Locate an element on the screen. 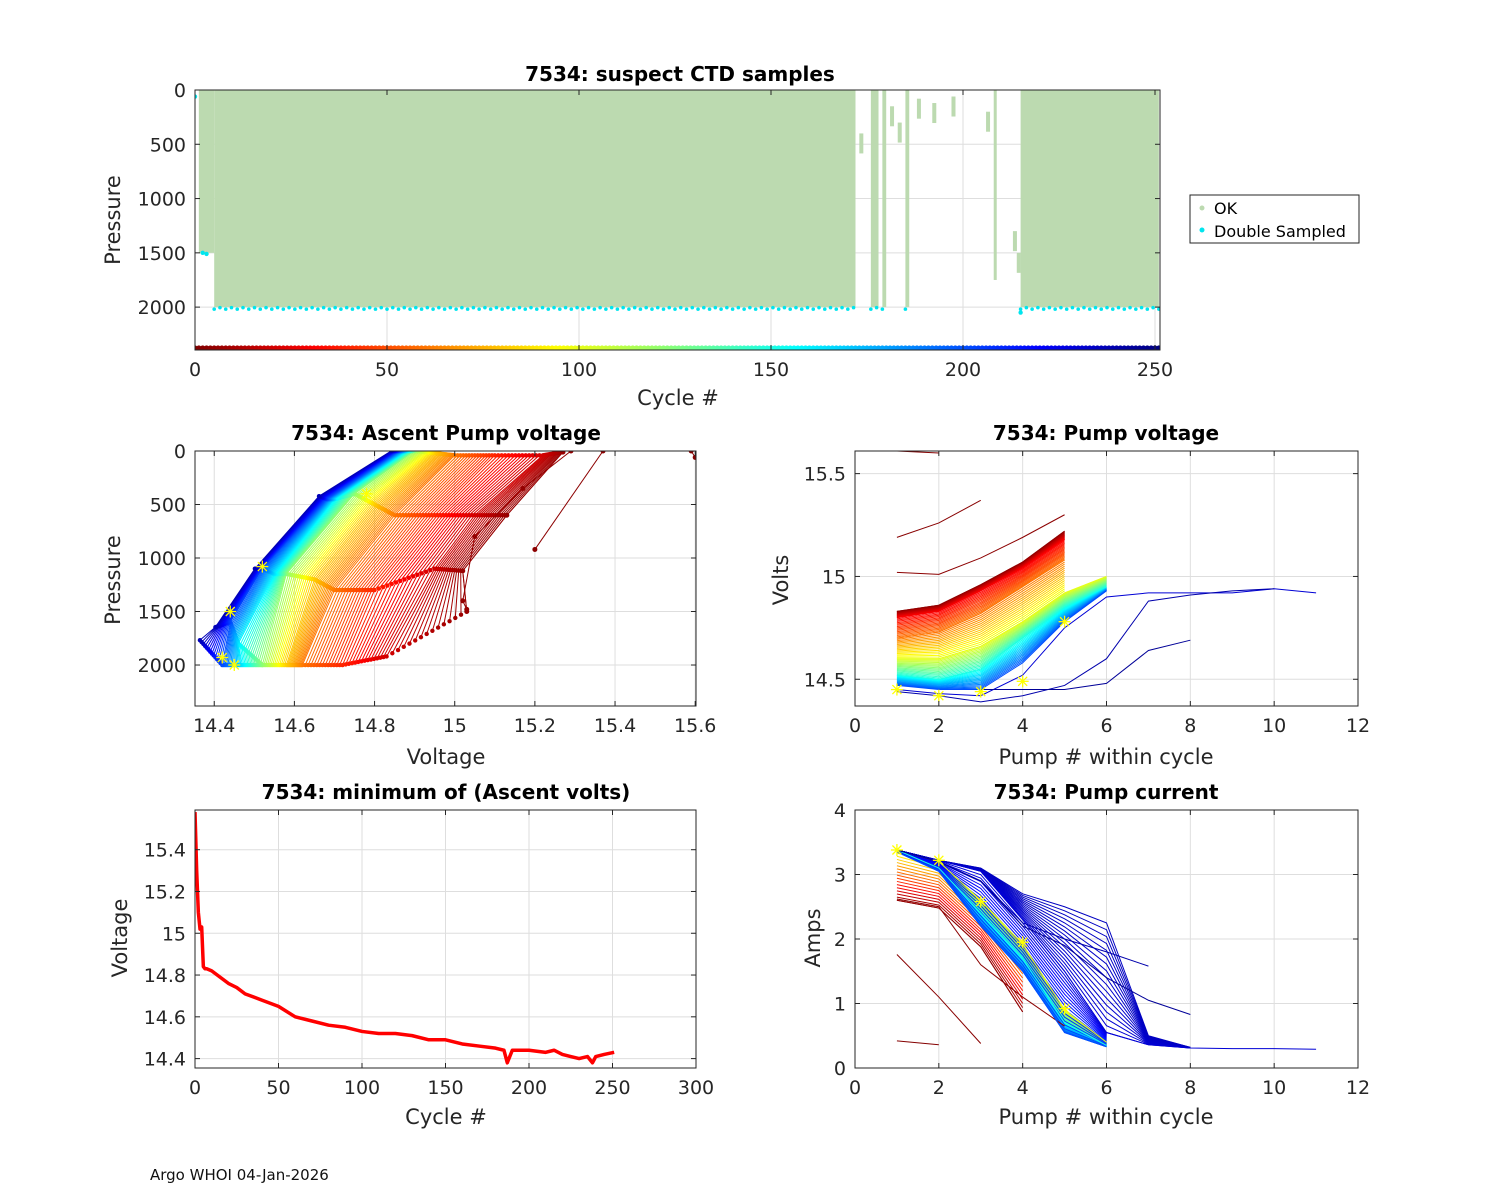 This screenshot has width=1500, height=1200. y-tick-label: 500 is located at coordinates (168, 506).